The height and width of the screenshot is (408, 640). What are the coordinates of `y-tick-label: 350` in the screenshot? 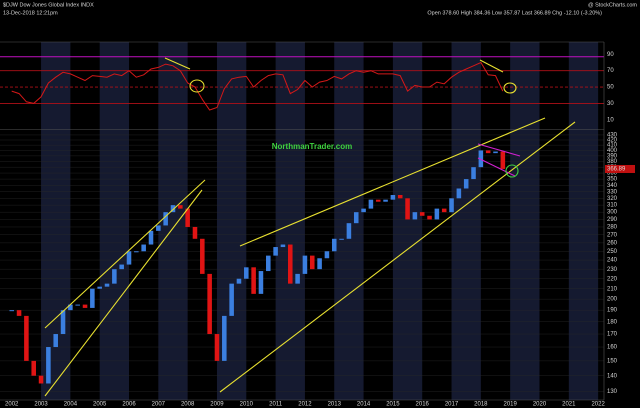 It's located at (612, 180).